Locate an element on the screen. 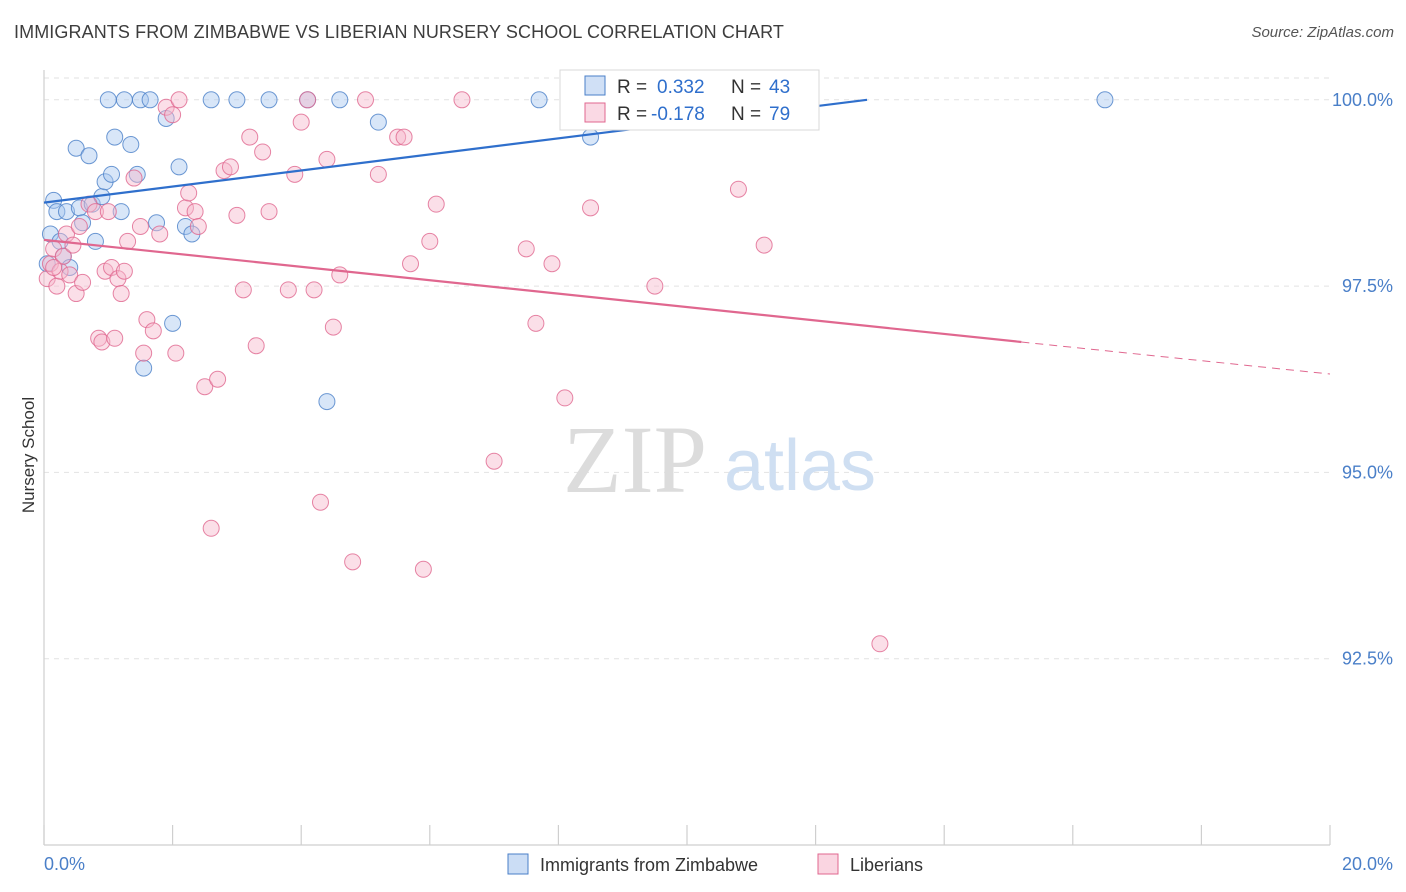 The width and height of the screenshot is (1406, 892). legend-swatch-zimbabwe is located at coordinates (518, 864).